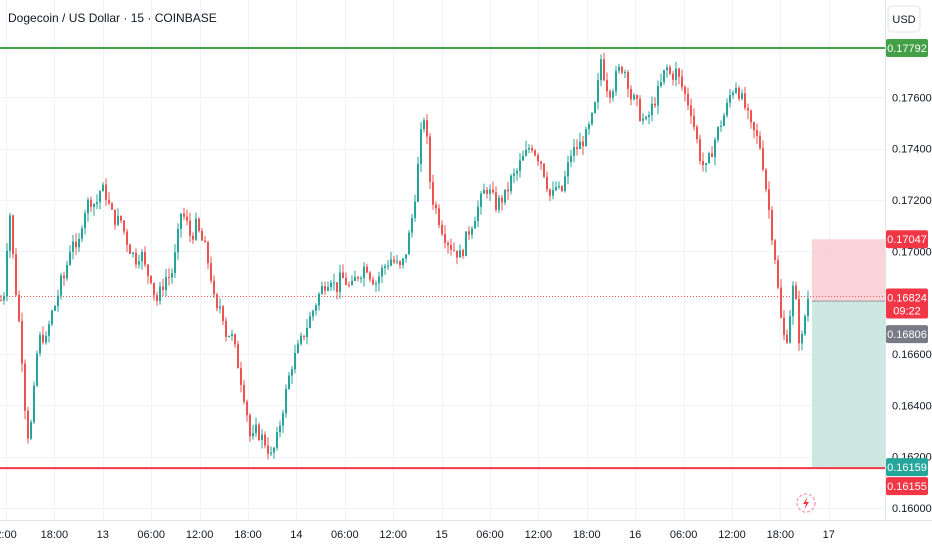  What do you see at coordinates (907, 298) in the screenshot?
I see `svg-text: 0.16824` at bounding box center [907, 298].